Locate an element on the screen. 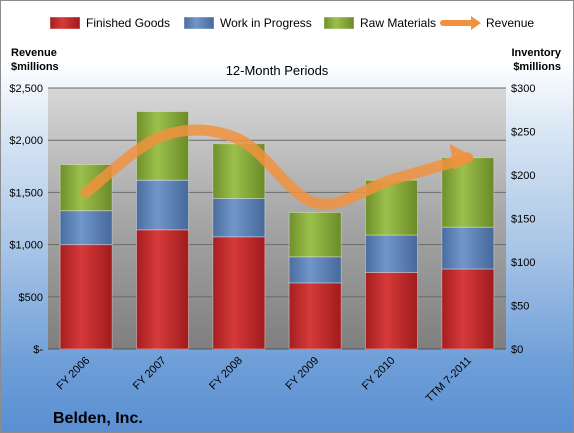 The image size is (574, 433). legend-item: Work in Progress is located at coordinates (247, 23).